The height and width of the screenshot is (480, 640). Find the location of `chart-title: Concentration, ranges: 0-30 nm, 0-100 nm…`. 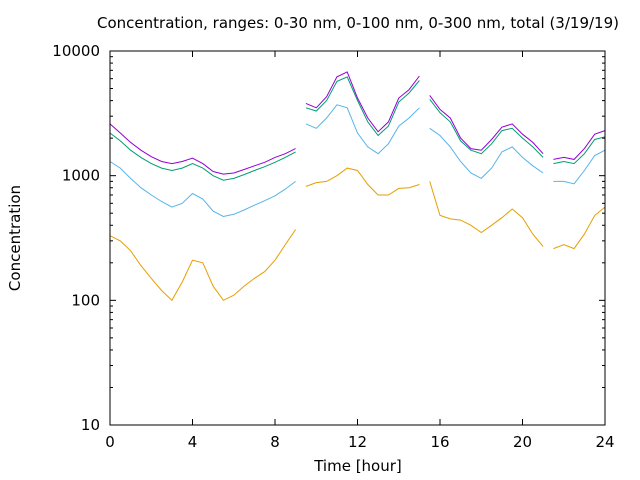

chart-title: Concentration, ranges: 0-30 nm, 0-100 nm… is located at coordinates (358, 23).